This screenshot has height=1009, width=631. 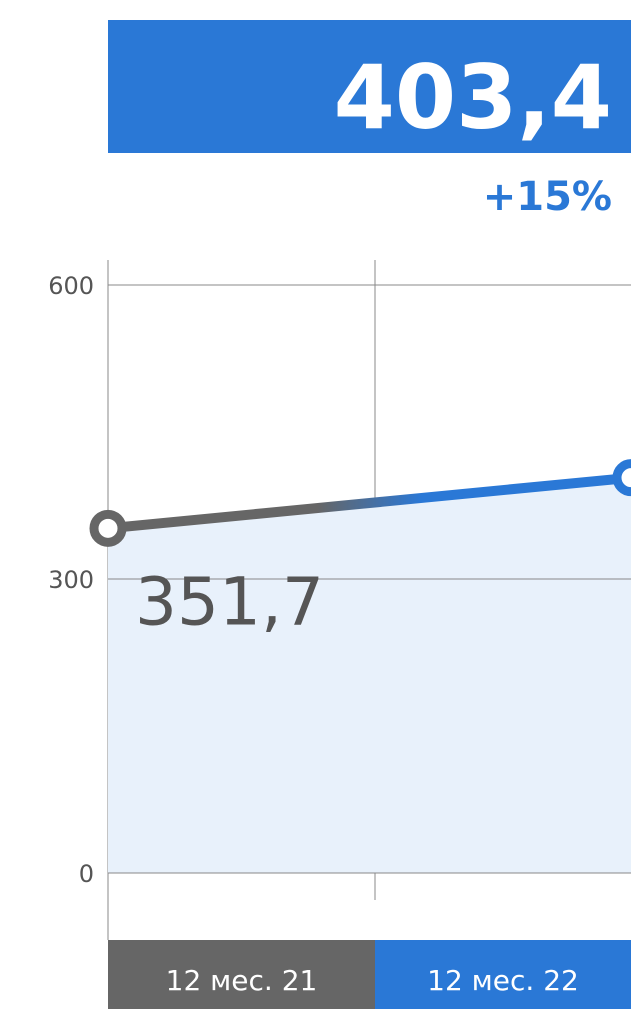 What do you see at coordinates (229, 601) in the screenshot?
I see `value-label: 351,7` at bounding box center [229, 601].